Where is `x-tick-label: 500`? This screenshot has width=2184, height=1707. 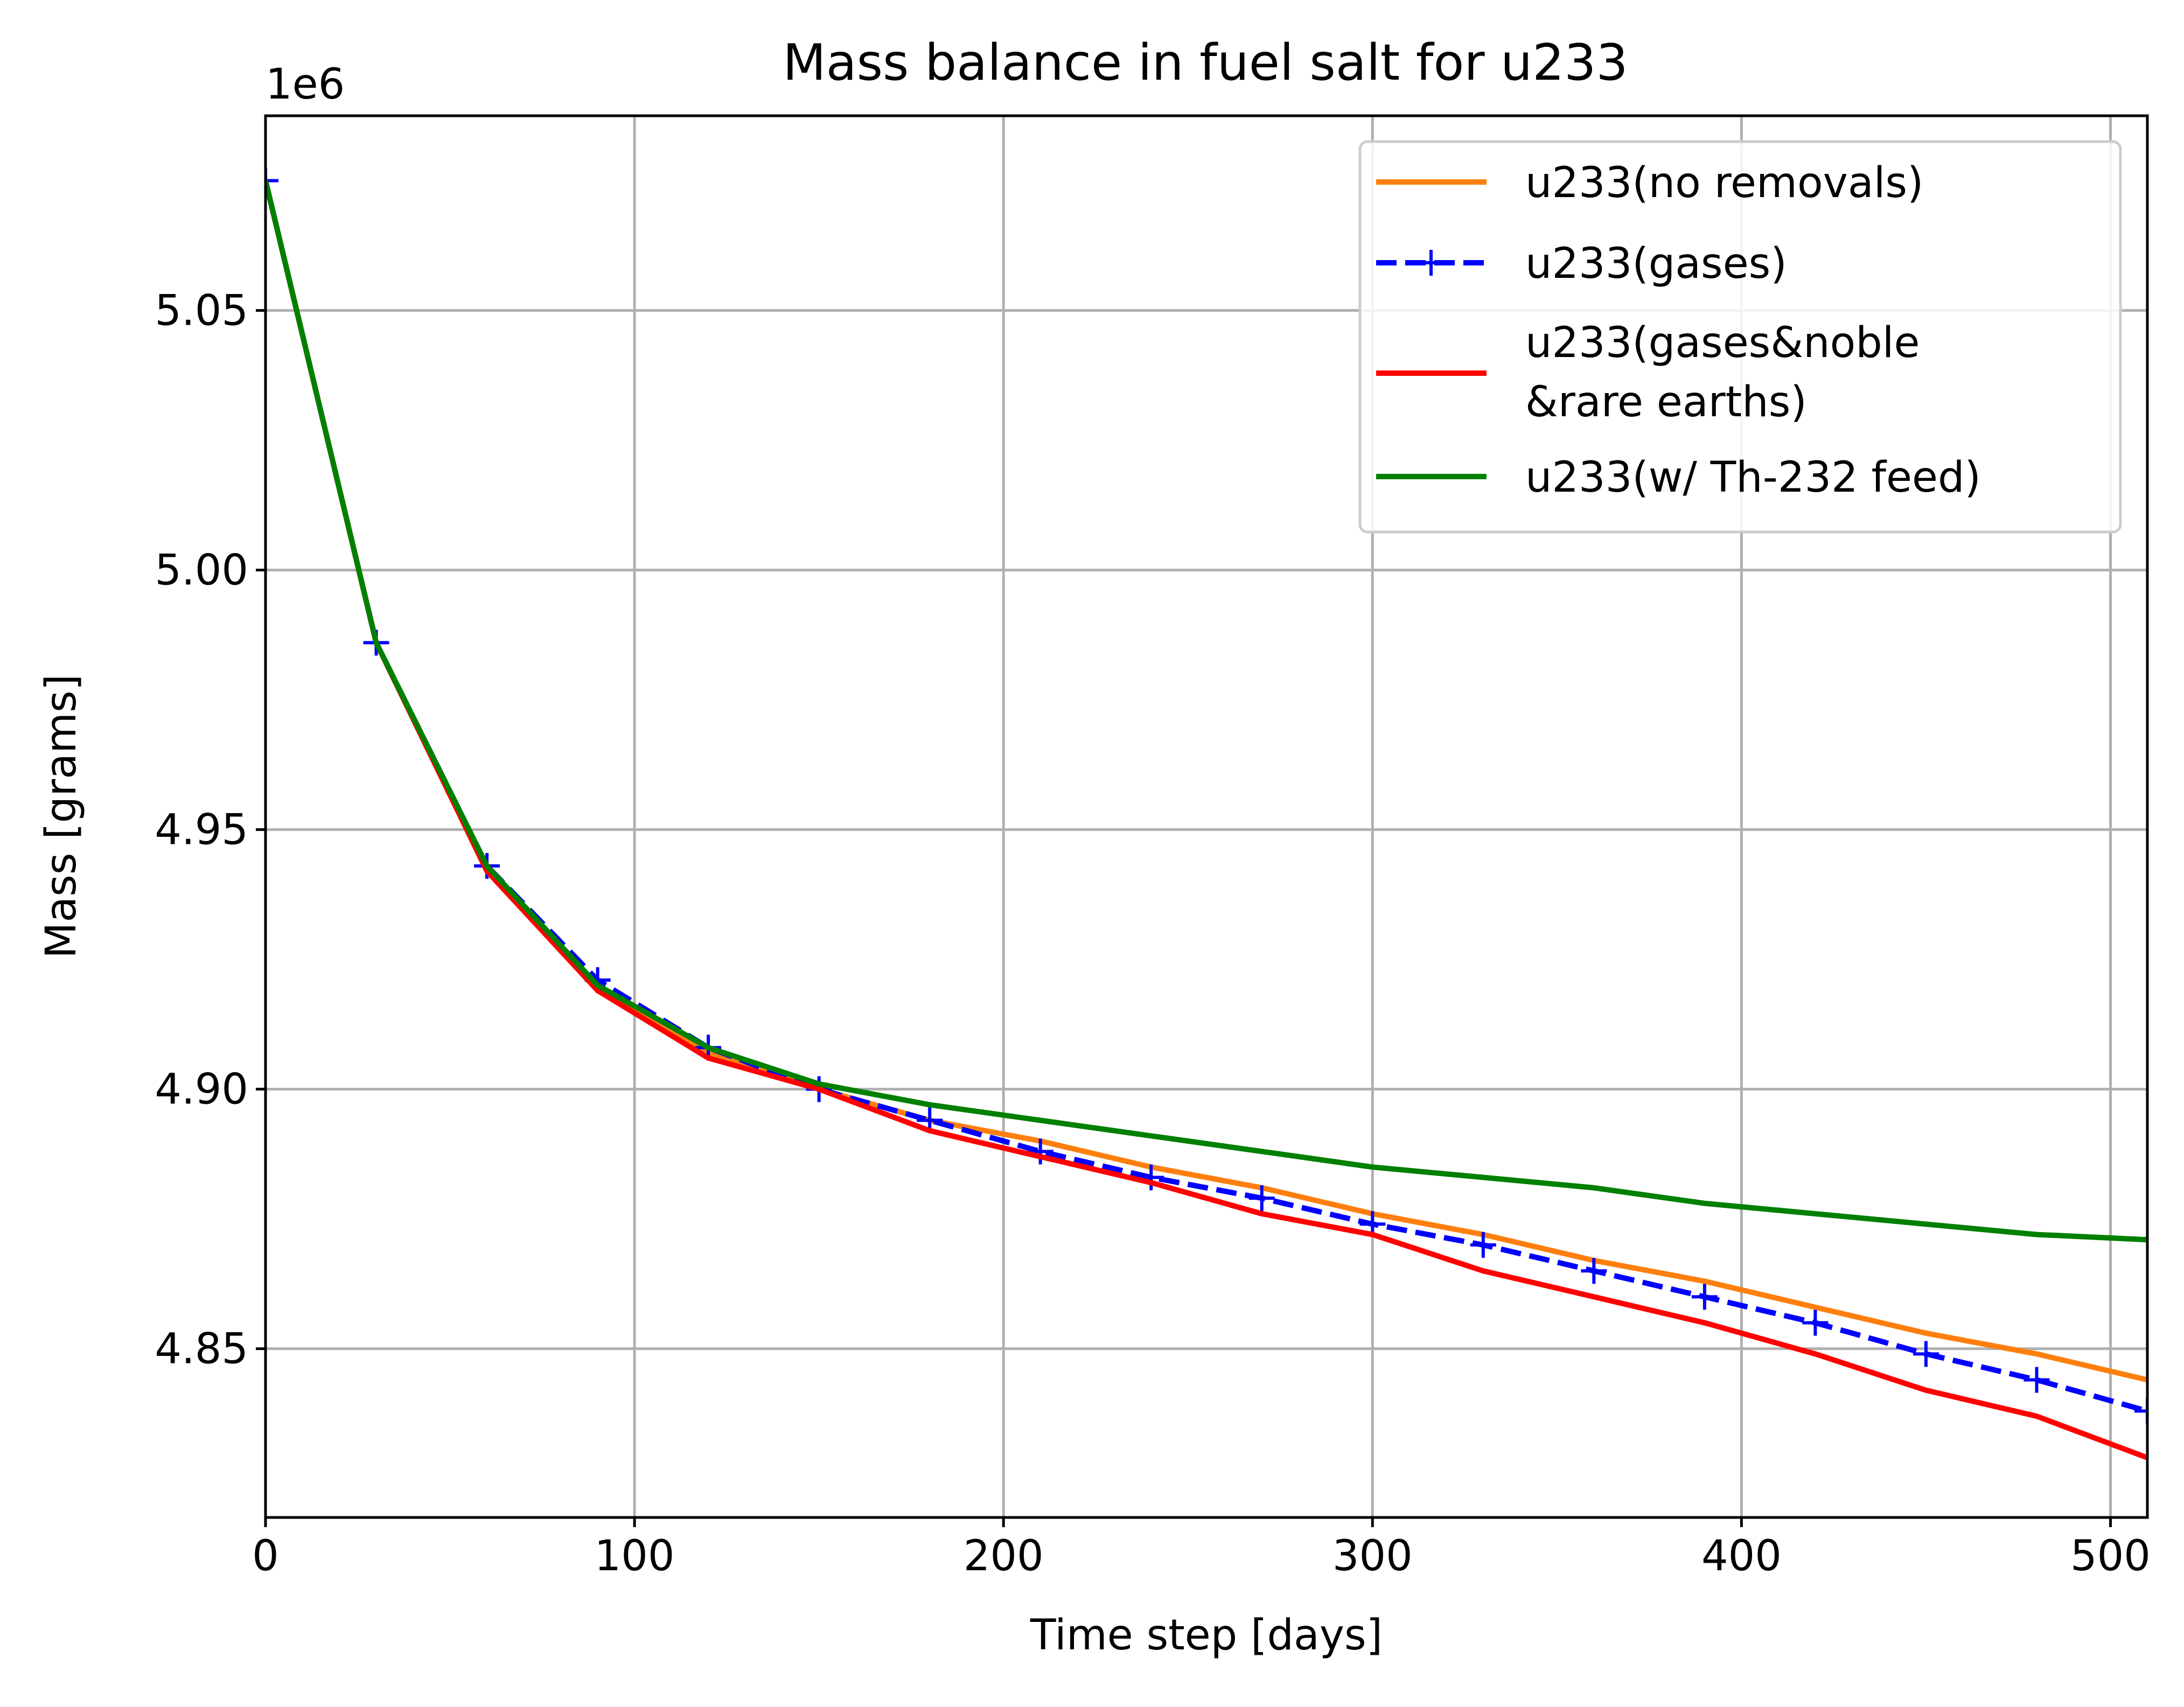 x-tick-label: 500 is located at coordinates (2110, 1556).